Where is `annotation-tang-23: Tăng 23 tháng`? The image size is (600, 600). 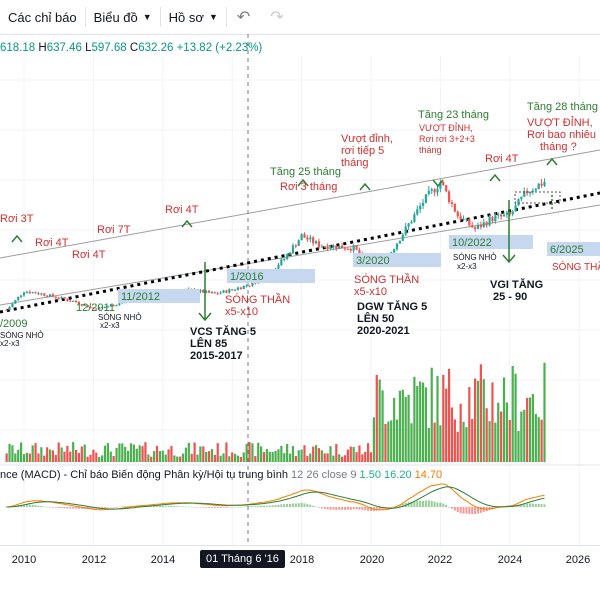 annotation-tang-23: Tăng 23 tháng is located at coordinates (453, 115).